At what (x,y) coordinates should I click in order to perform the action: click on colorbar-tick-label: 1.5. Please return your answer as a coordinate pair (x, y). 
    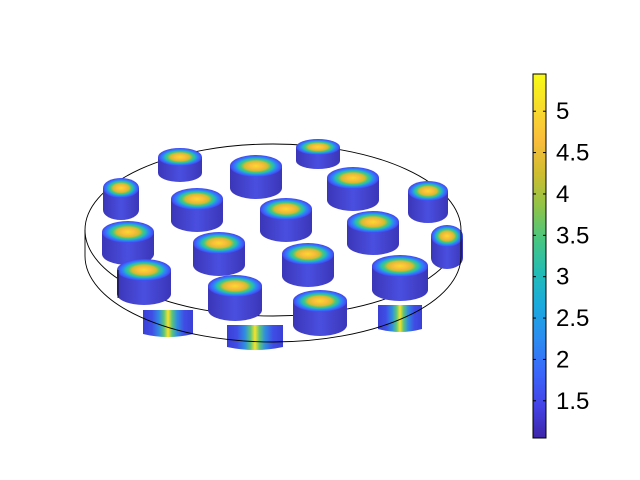
    Looking at the image, I should click on (572, 401).